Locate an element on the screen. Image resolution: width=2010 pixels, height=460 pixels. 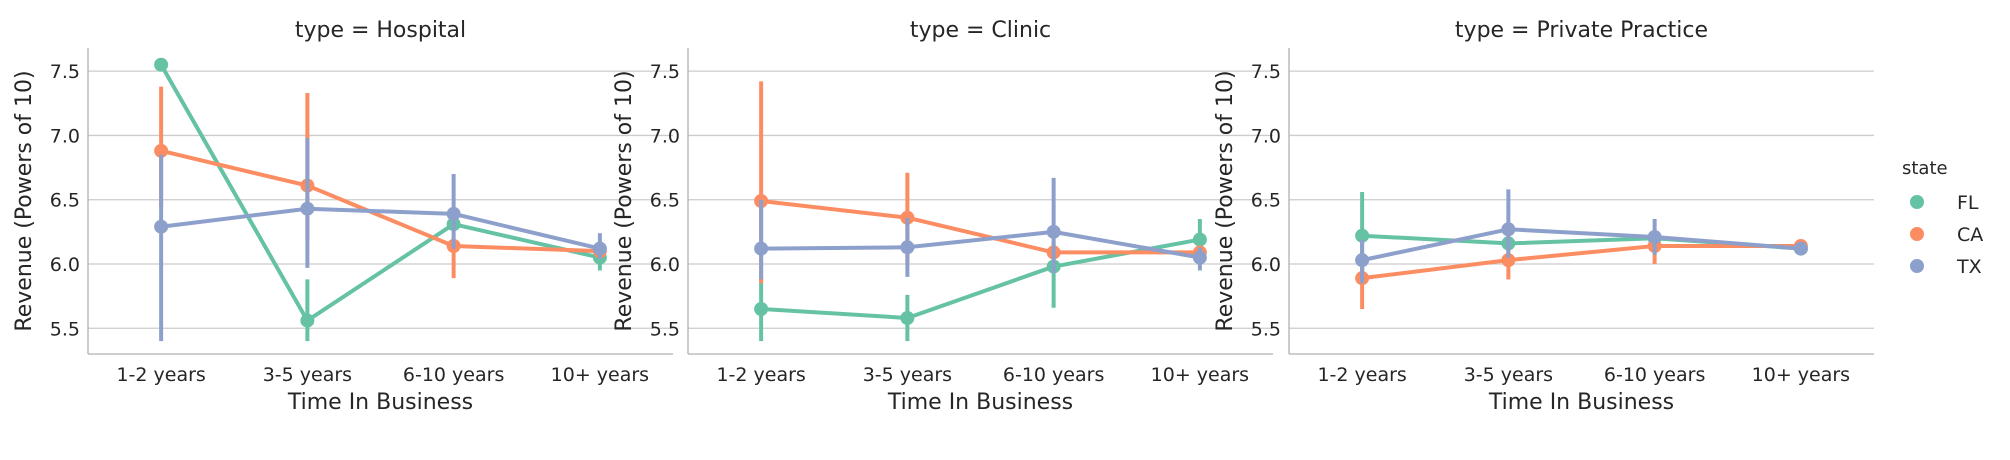
panel-title: type = Private Practice is located at coordinates (1581, 30).